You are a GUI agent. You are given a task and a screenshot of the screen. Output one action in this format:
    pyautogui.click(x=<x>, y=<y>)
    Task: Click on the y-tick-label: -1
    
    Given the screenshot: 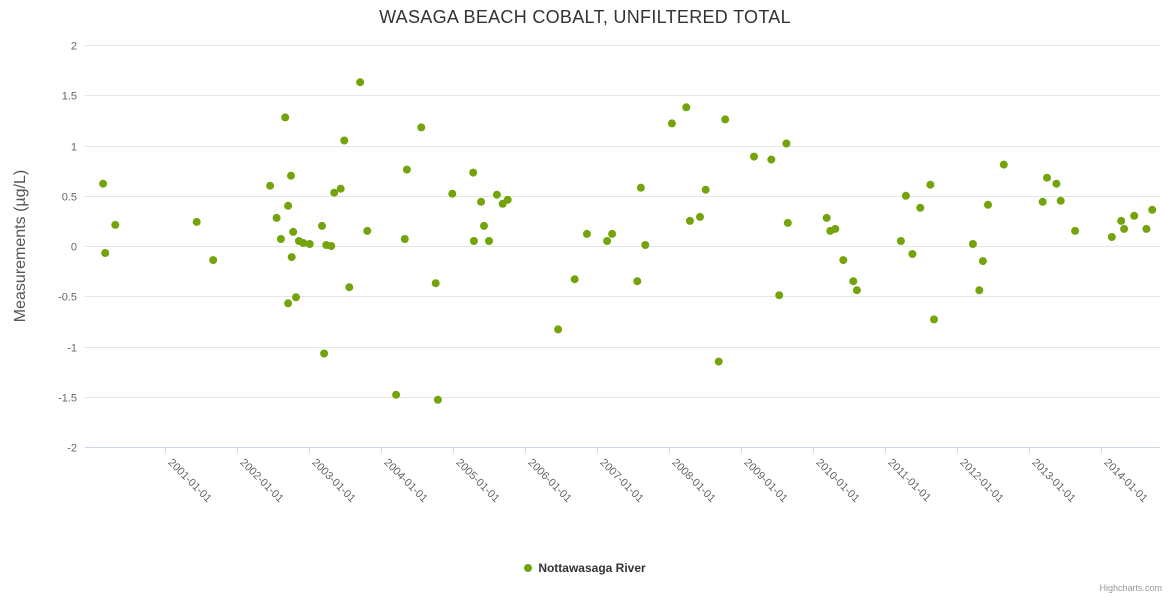 What is the action you would take?
    pyautogui.click(x=72, y=349)
    